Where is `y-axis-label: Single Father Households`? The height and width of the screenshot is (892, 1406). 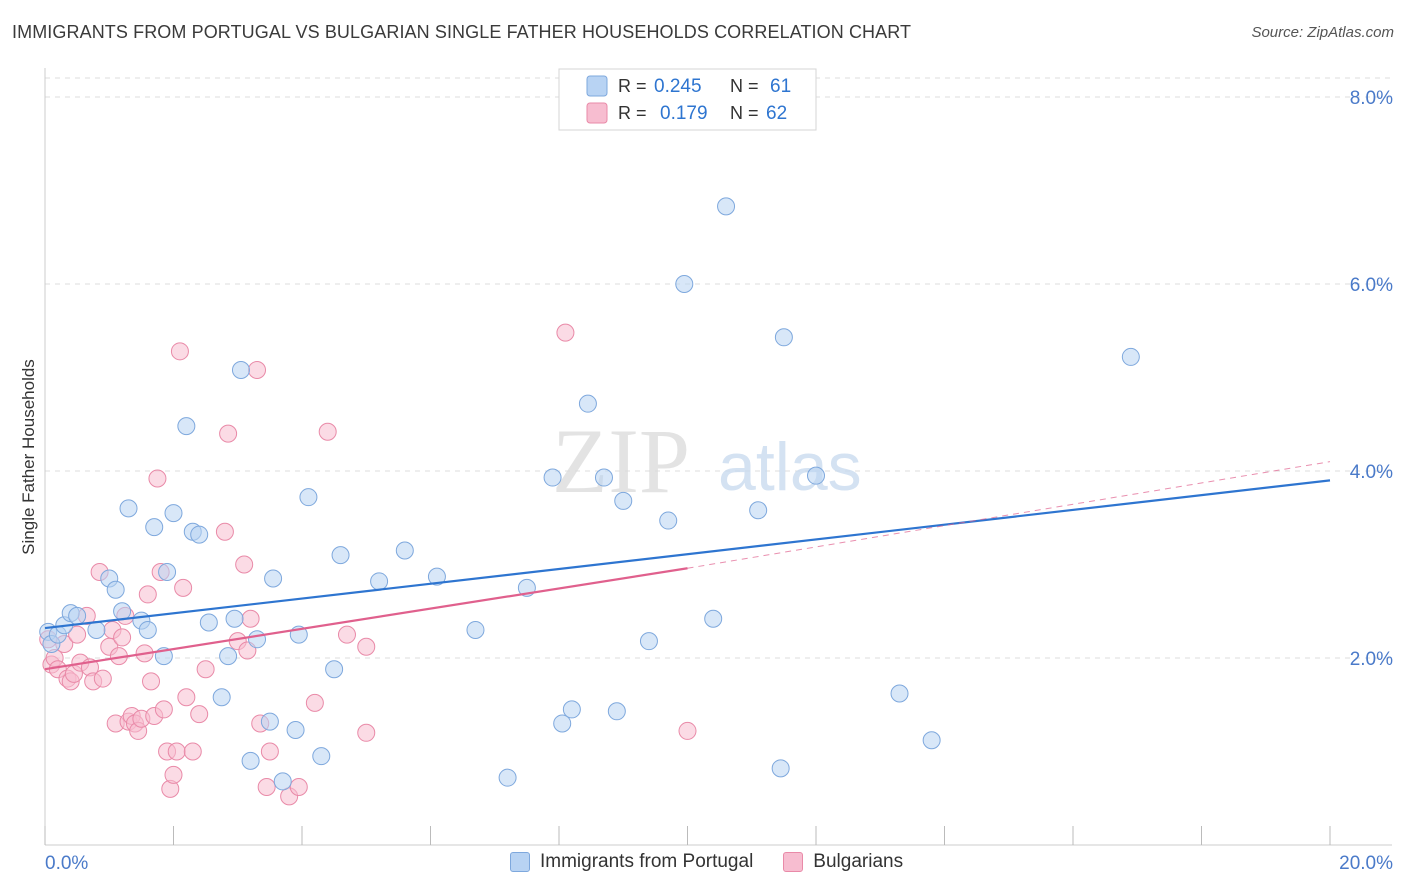 y-axis-label: Single Father Households is located at coordinates (28, 457).